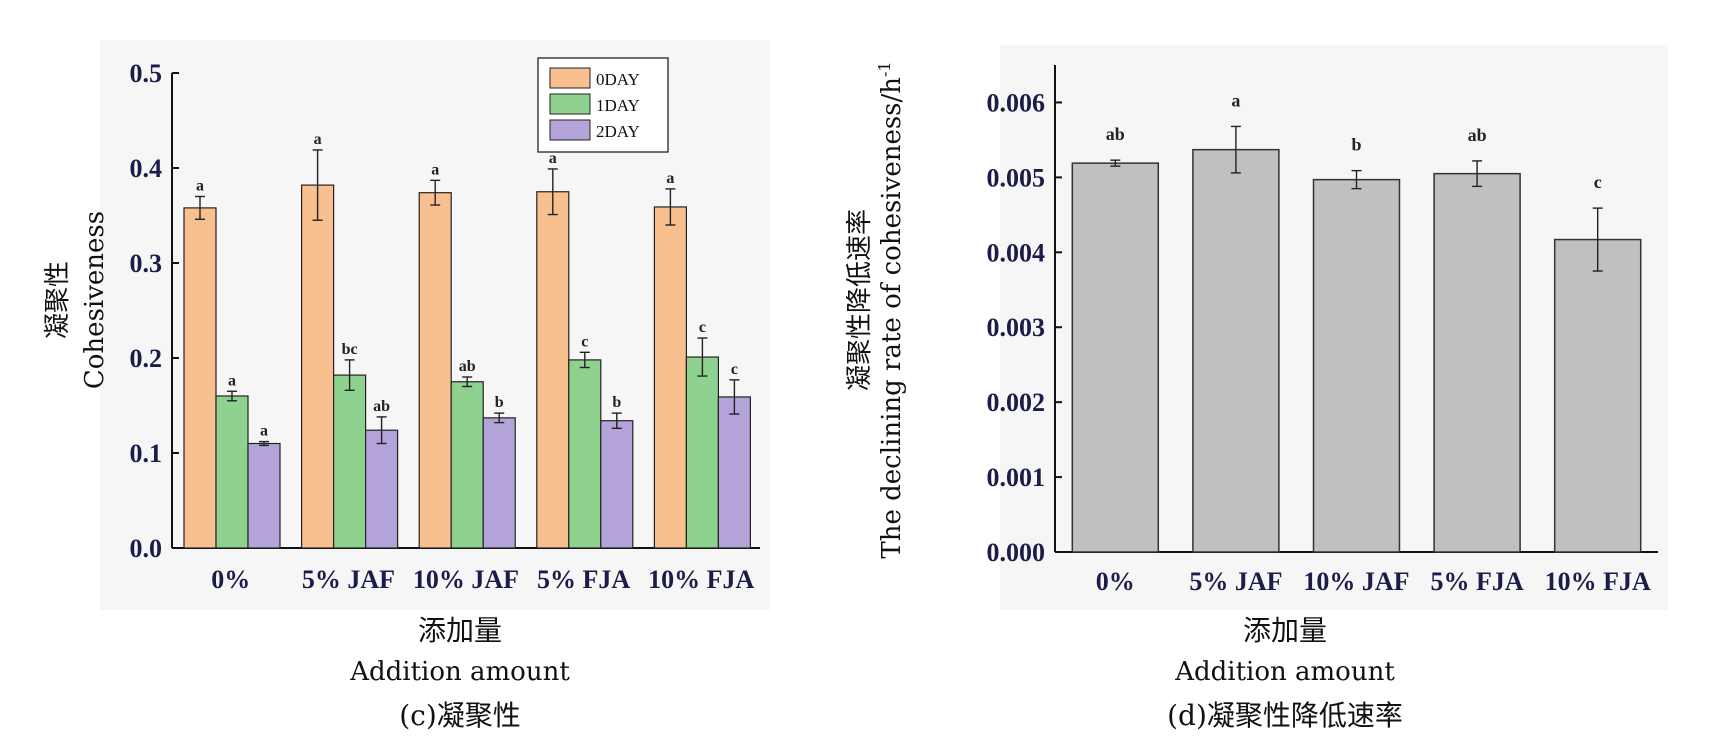 This screenshot has width=1719, height=737. I want to click on chart-d-y-tick-label: 0.000, so click(1016, 552).